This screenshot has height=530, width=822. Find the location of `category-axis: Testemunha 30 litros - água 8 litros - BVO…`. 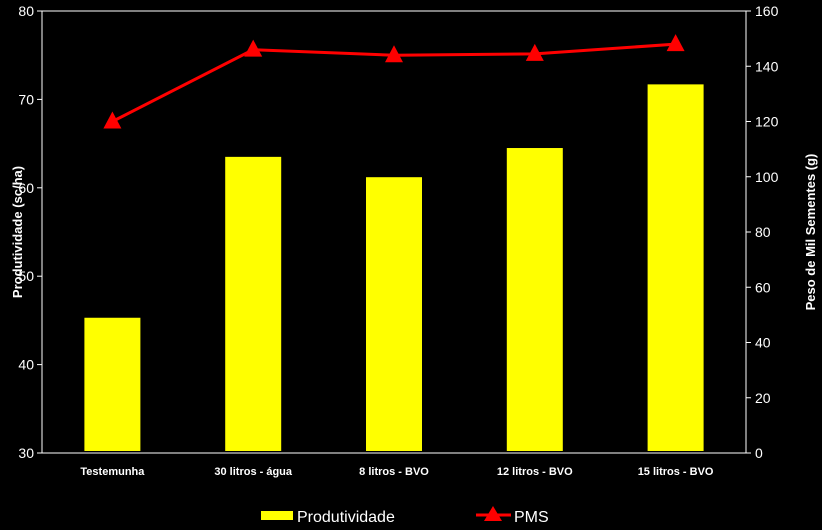

category-axis: Testemunha 30 litros - água 8 litros - BVO… is located at coordinates (397, 472).